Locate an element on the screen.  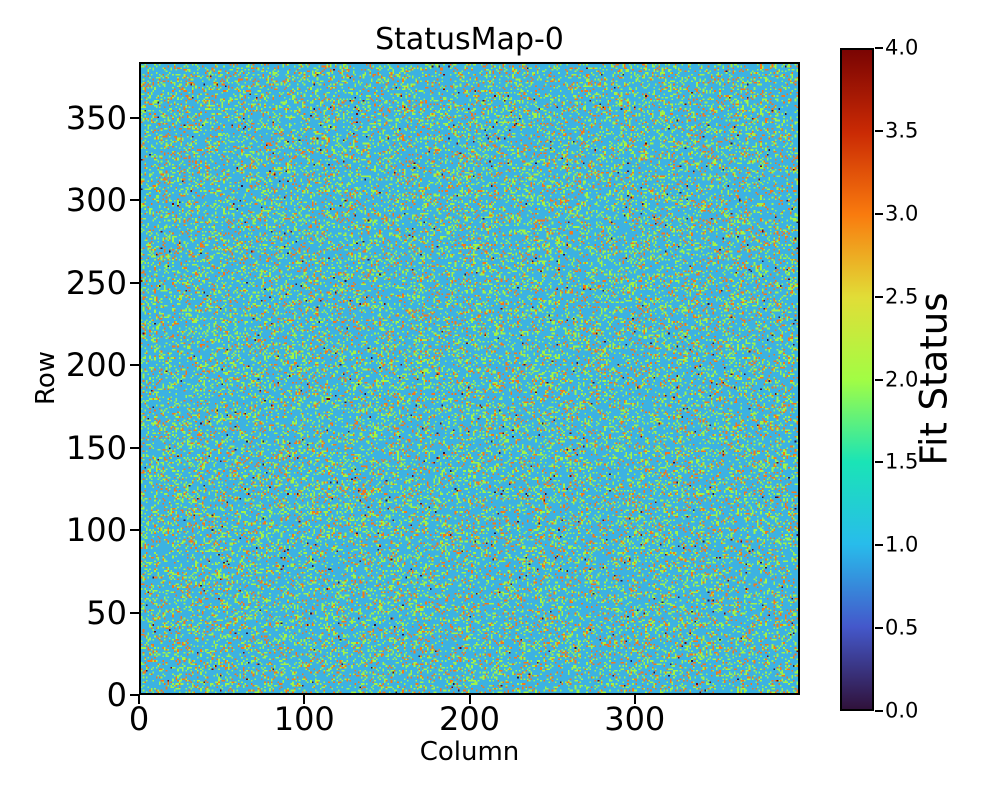
colorbar-tick-label: 2.0 is located at coordinates (902, 379).